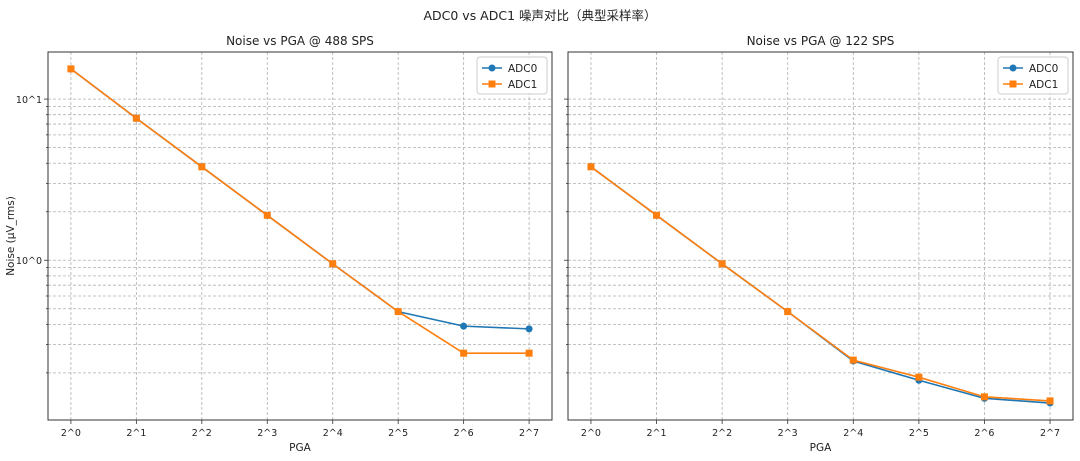  I want to click on y-tick-label: 10^1, so click(29, 100).